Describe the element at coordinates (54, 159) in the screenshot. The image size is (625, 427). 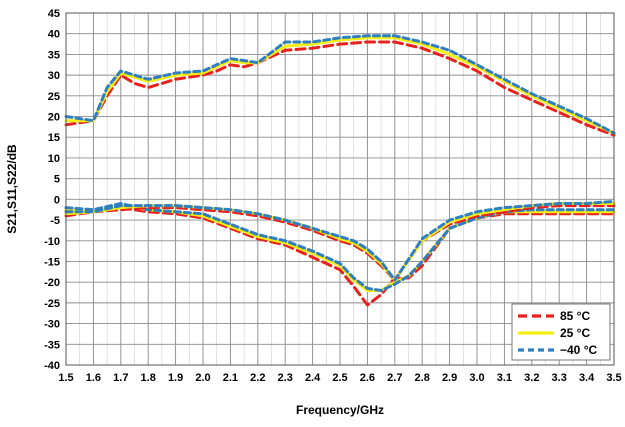
I see `y-tick-label: 10` at that location.